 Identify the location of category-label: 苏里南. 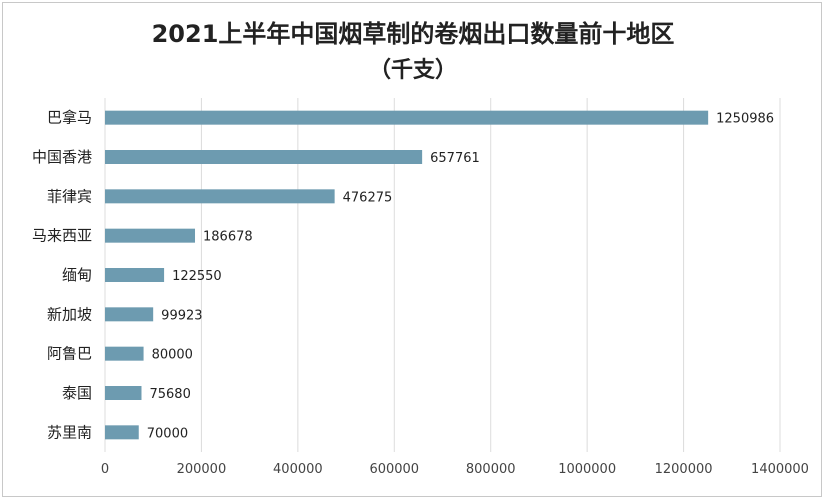
(69, 432).